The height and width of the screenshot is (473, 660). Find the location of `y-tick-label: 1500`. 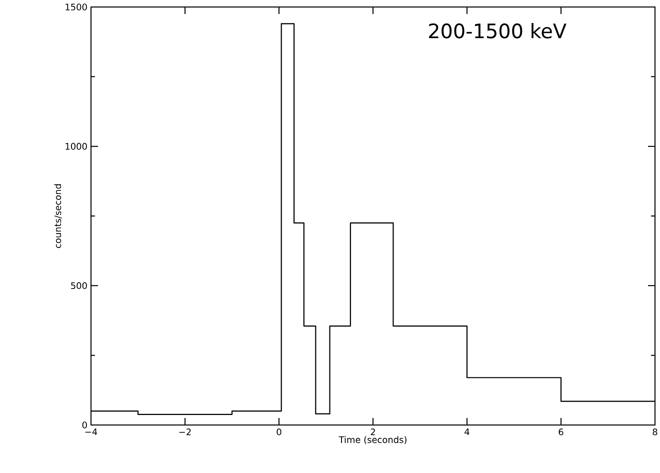

y-tick-label: 1500 is located at coordinates (76, 7).